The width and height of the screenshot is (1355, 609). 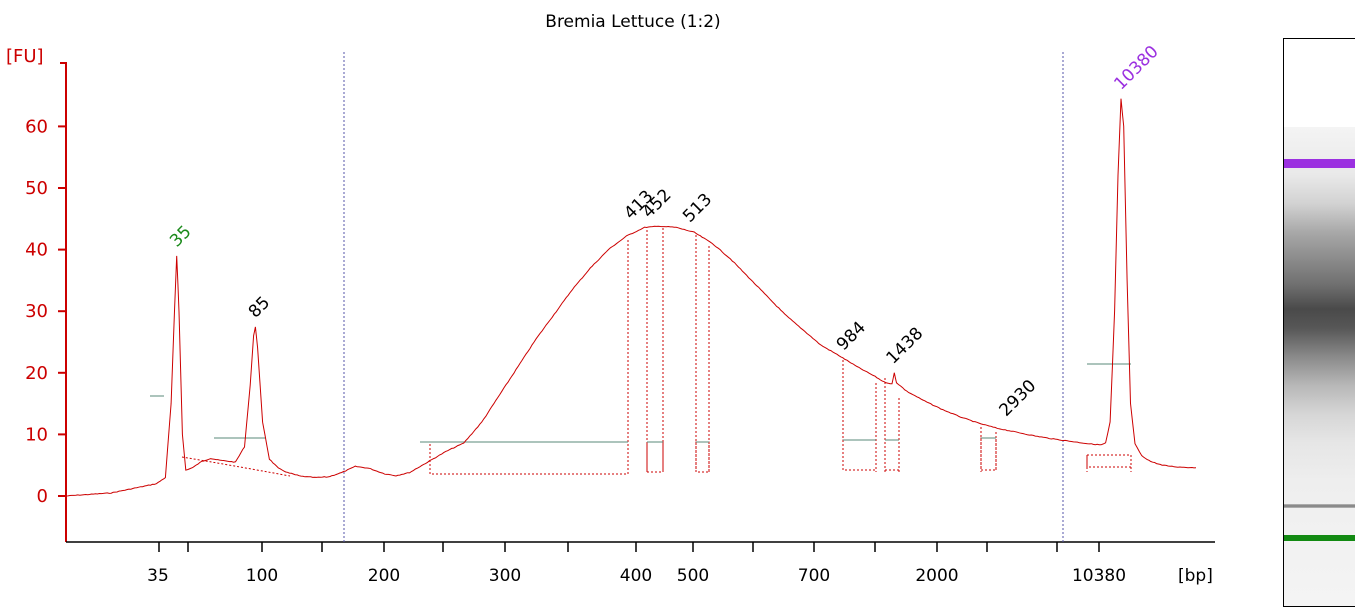 What do you see at coordinates (505, 576) in the screenshot?
I see `x-tick-label: 300` at bounding box center [505, 576].